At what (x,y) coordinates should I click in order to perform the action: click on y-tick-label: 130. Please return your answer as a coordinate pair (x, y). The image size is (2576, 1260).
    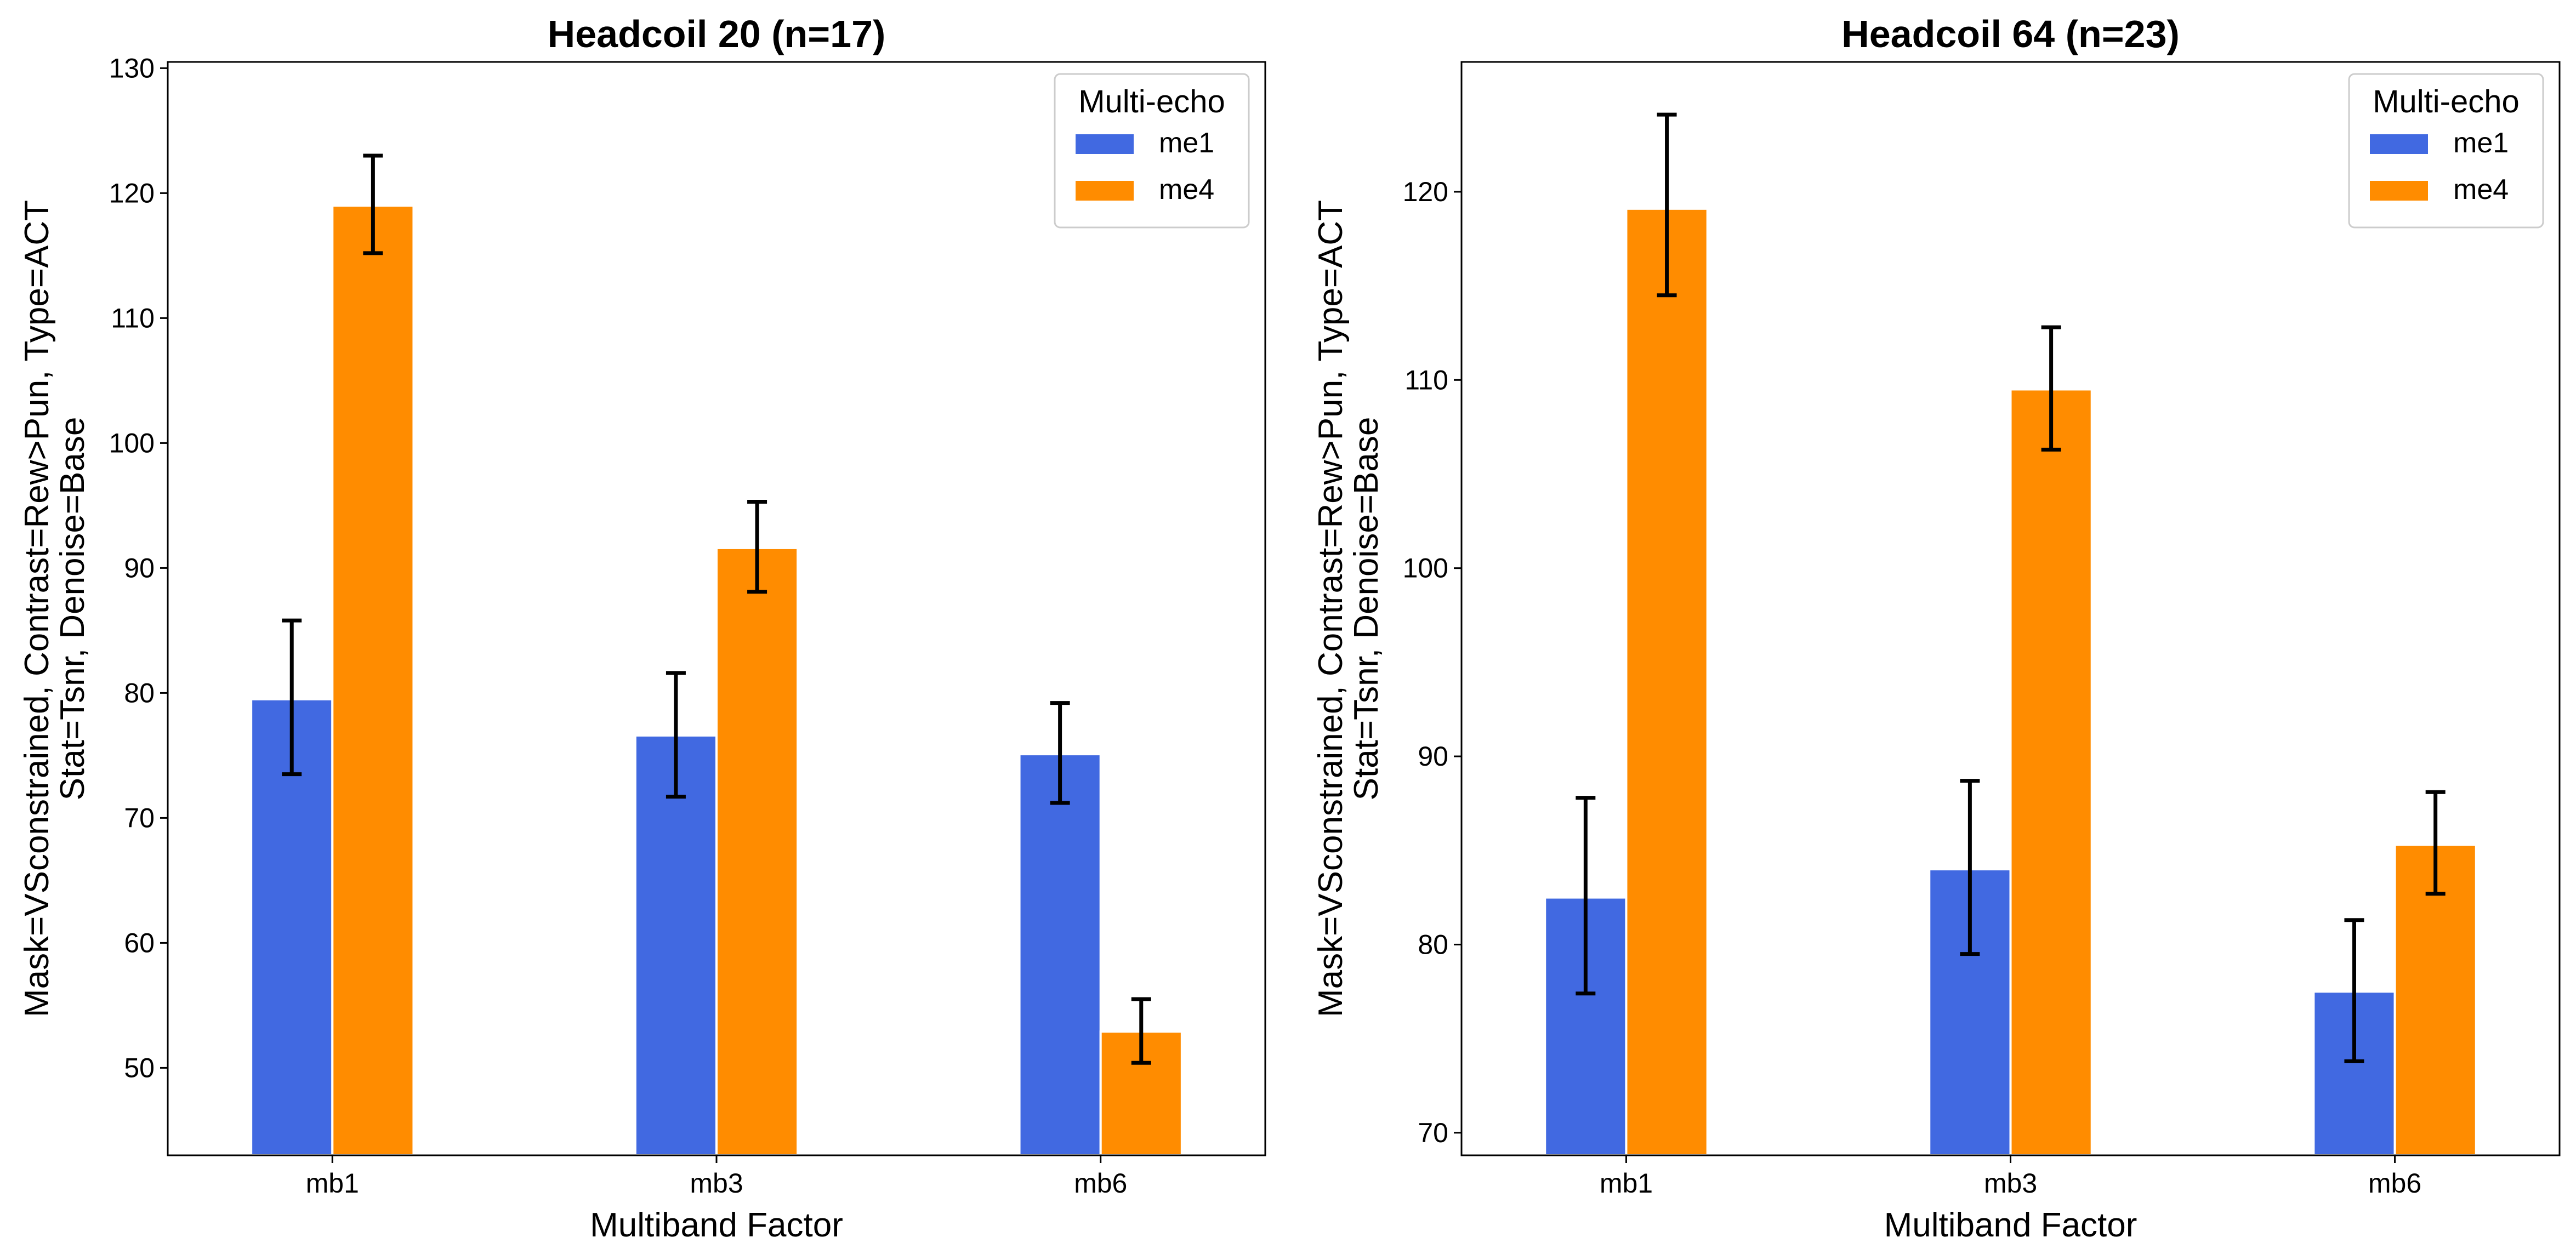
    Looking at the image, I should click on (132, 68).